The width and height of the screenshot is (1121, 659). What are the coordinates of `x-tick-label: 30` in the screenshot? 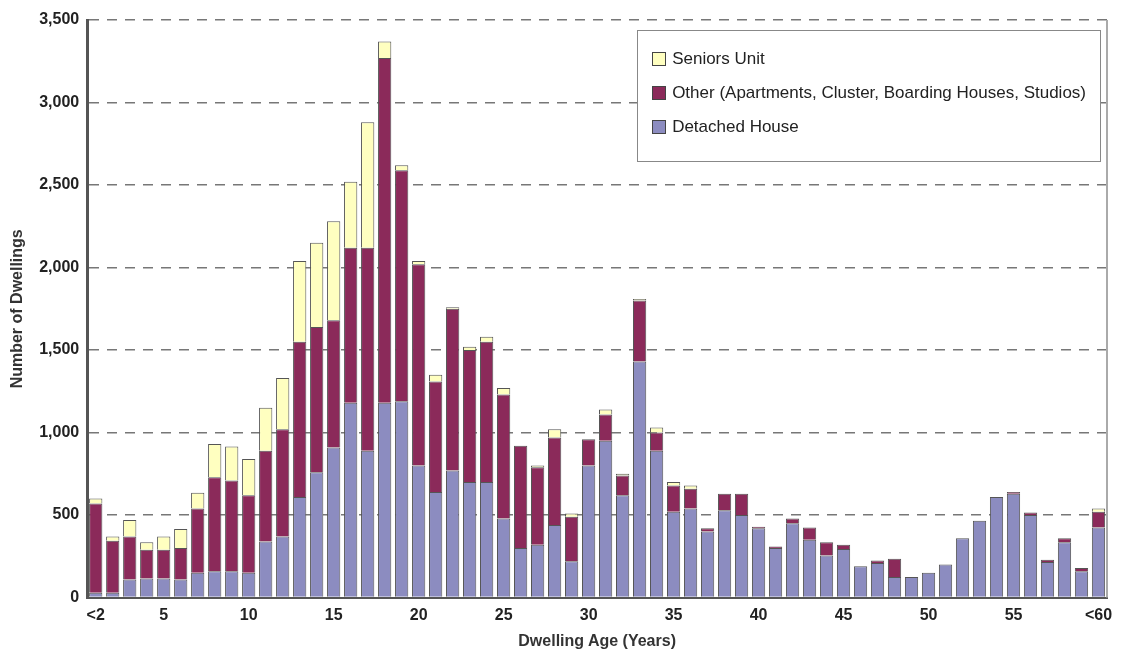 It's located at (588, 614).